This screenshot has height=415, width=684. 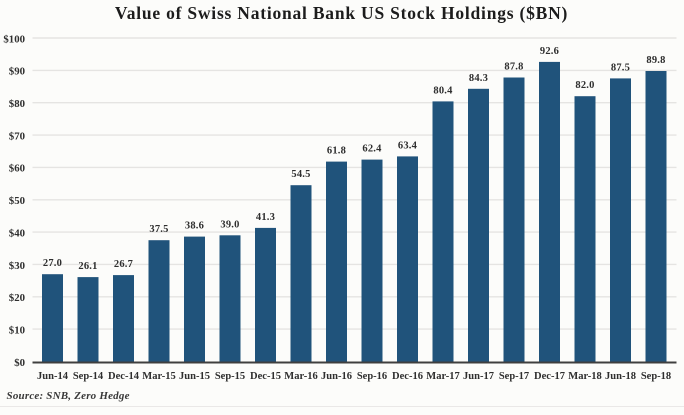 What do you see at coordinates (17, 136) in the screenshot?
I see `svg-text: $70` at bounding box center [17, 136].